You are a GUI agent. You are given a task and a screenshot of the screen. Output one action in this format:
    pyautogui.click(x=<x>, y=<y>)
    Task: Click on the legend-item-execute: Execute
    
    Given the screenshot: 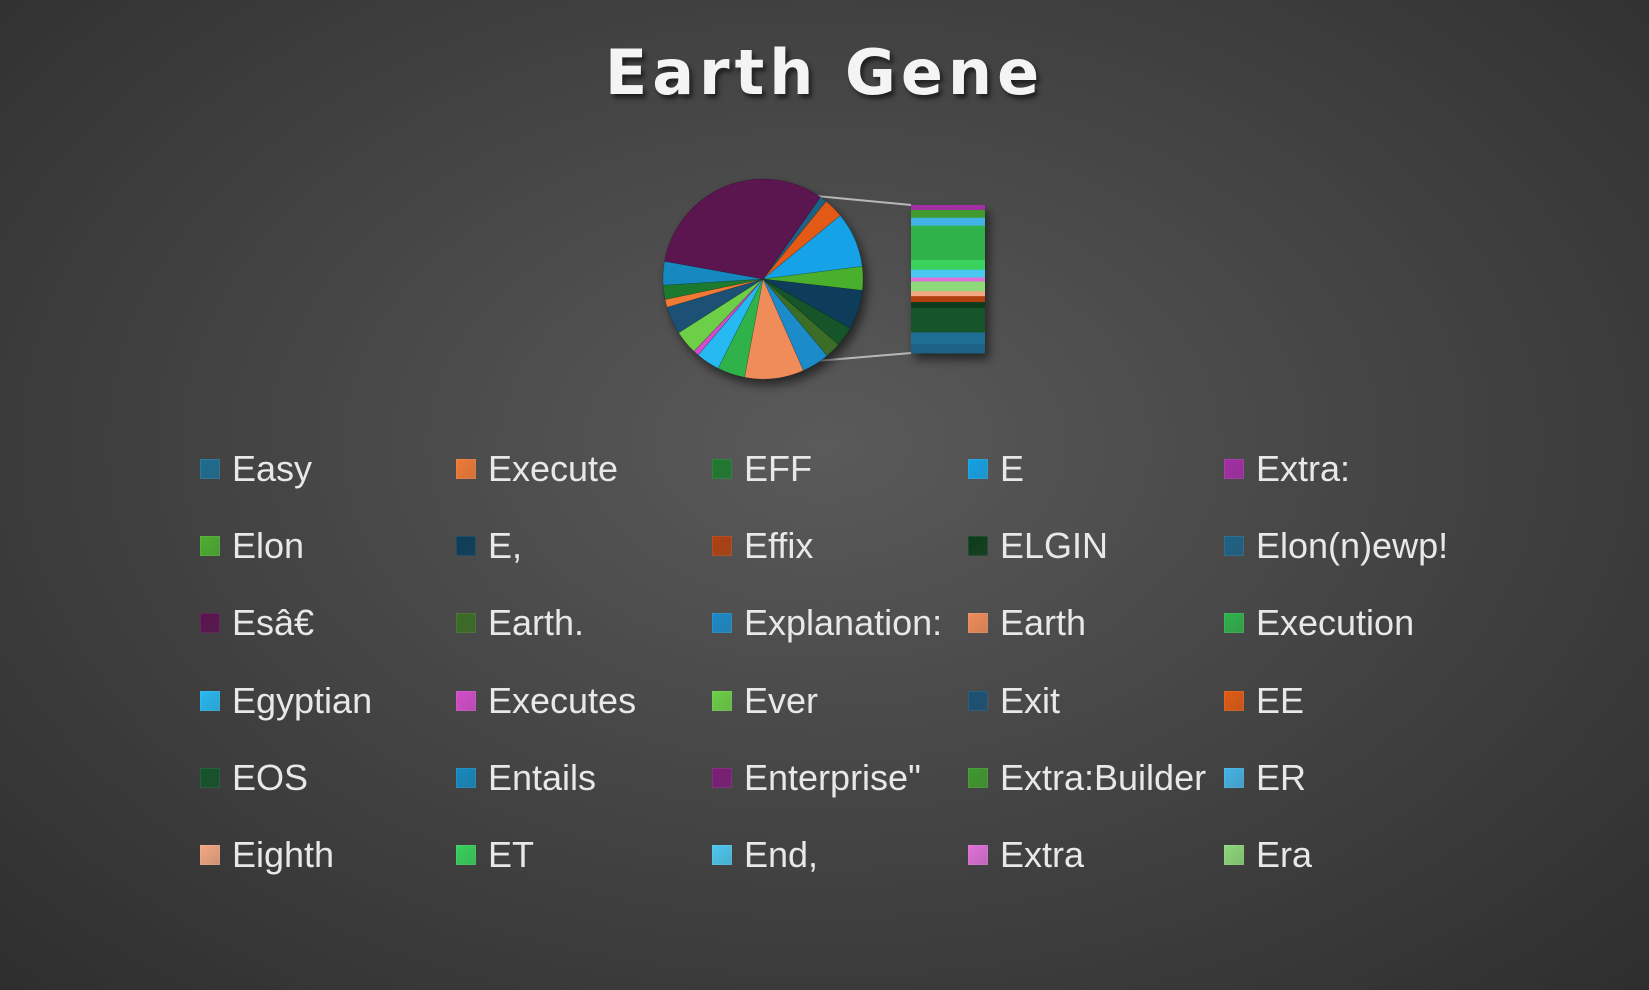 What is the action you would take?
    pyautogui.click(x=584, y=468)
    